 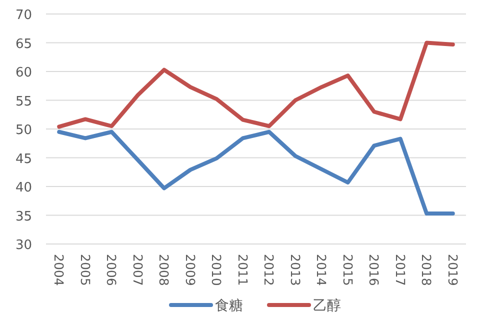 I want to click on y-tick-label: 50, so click(x=23, y=130).